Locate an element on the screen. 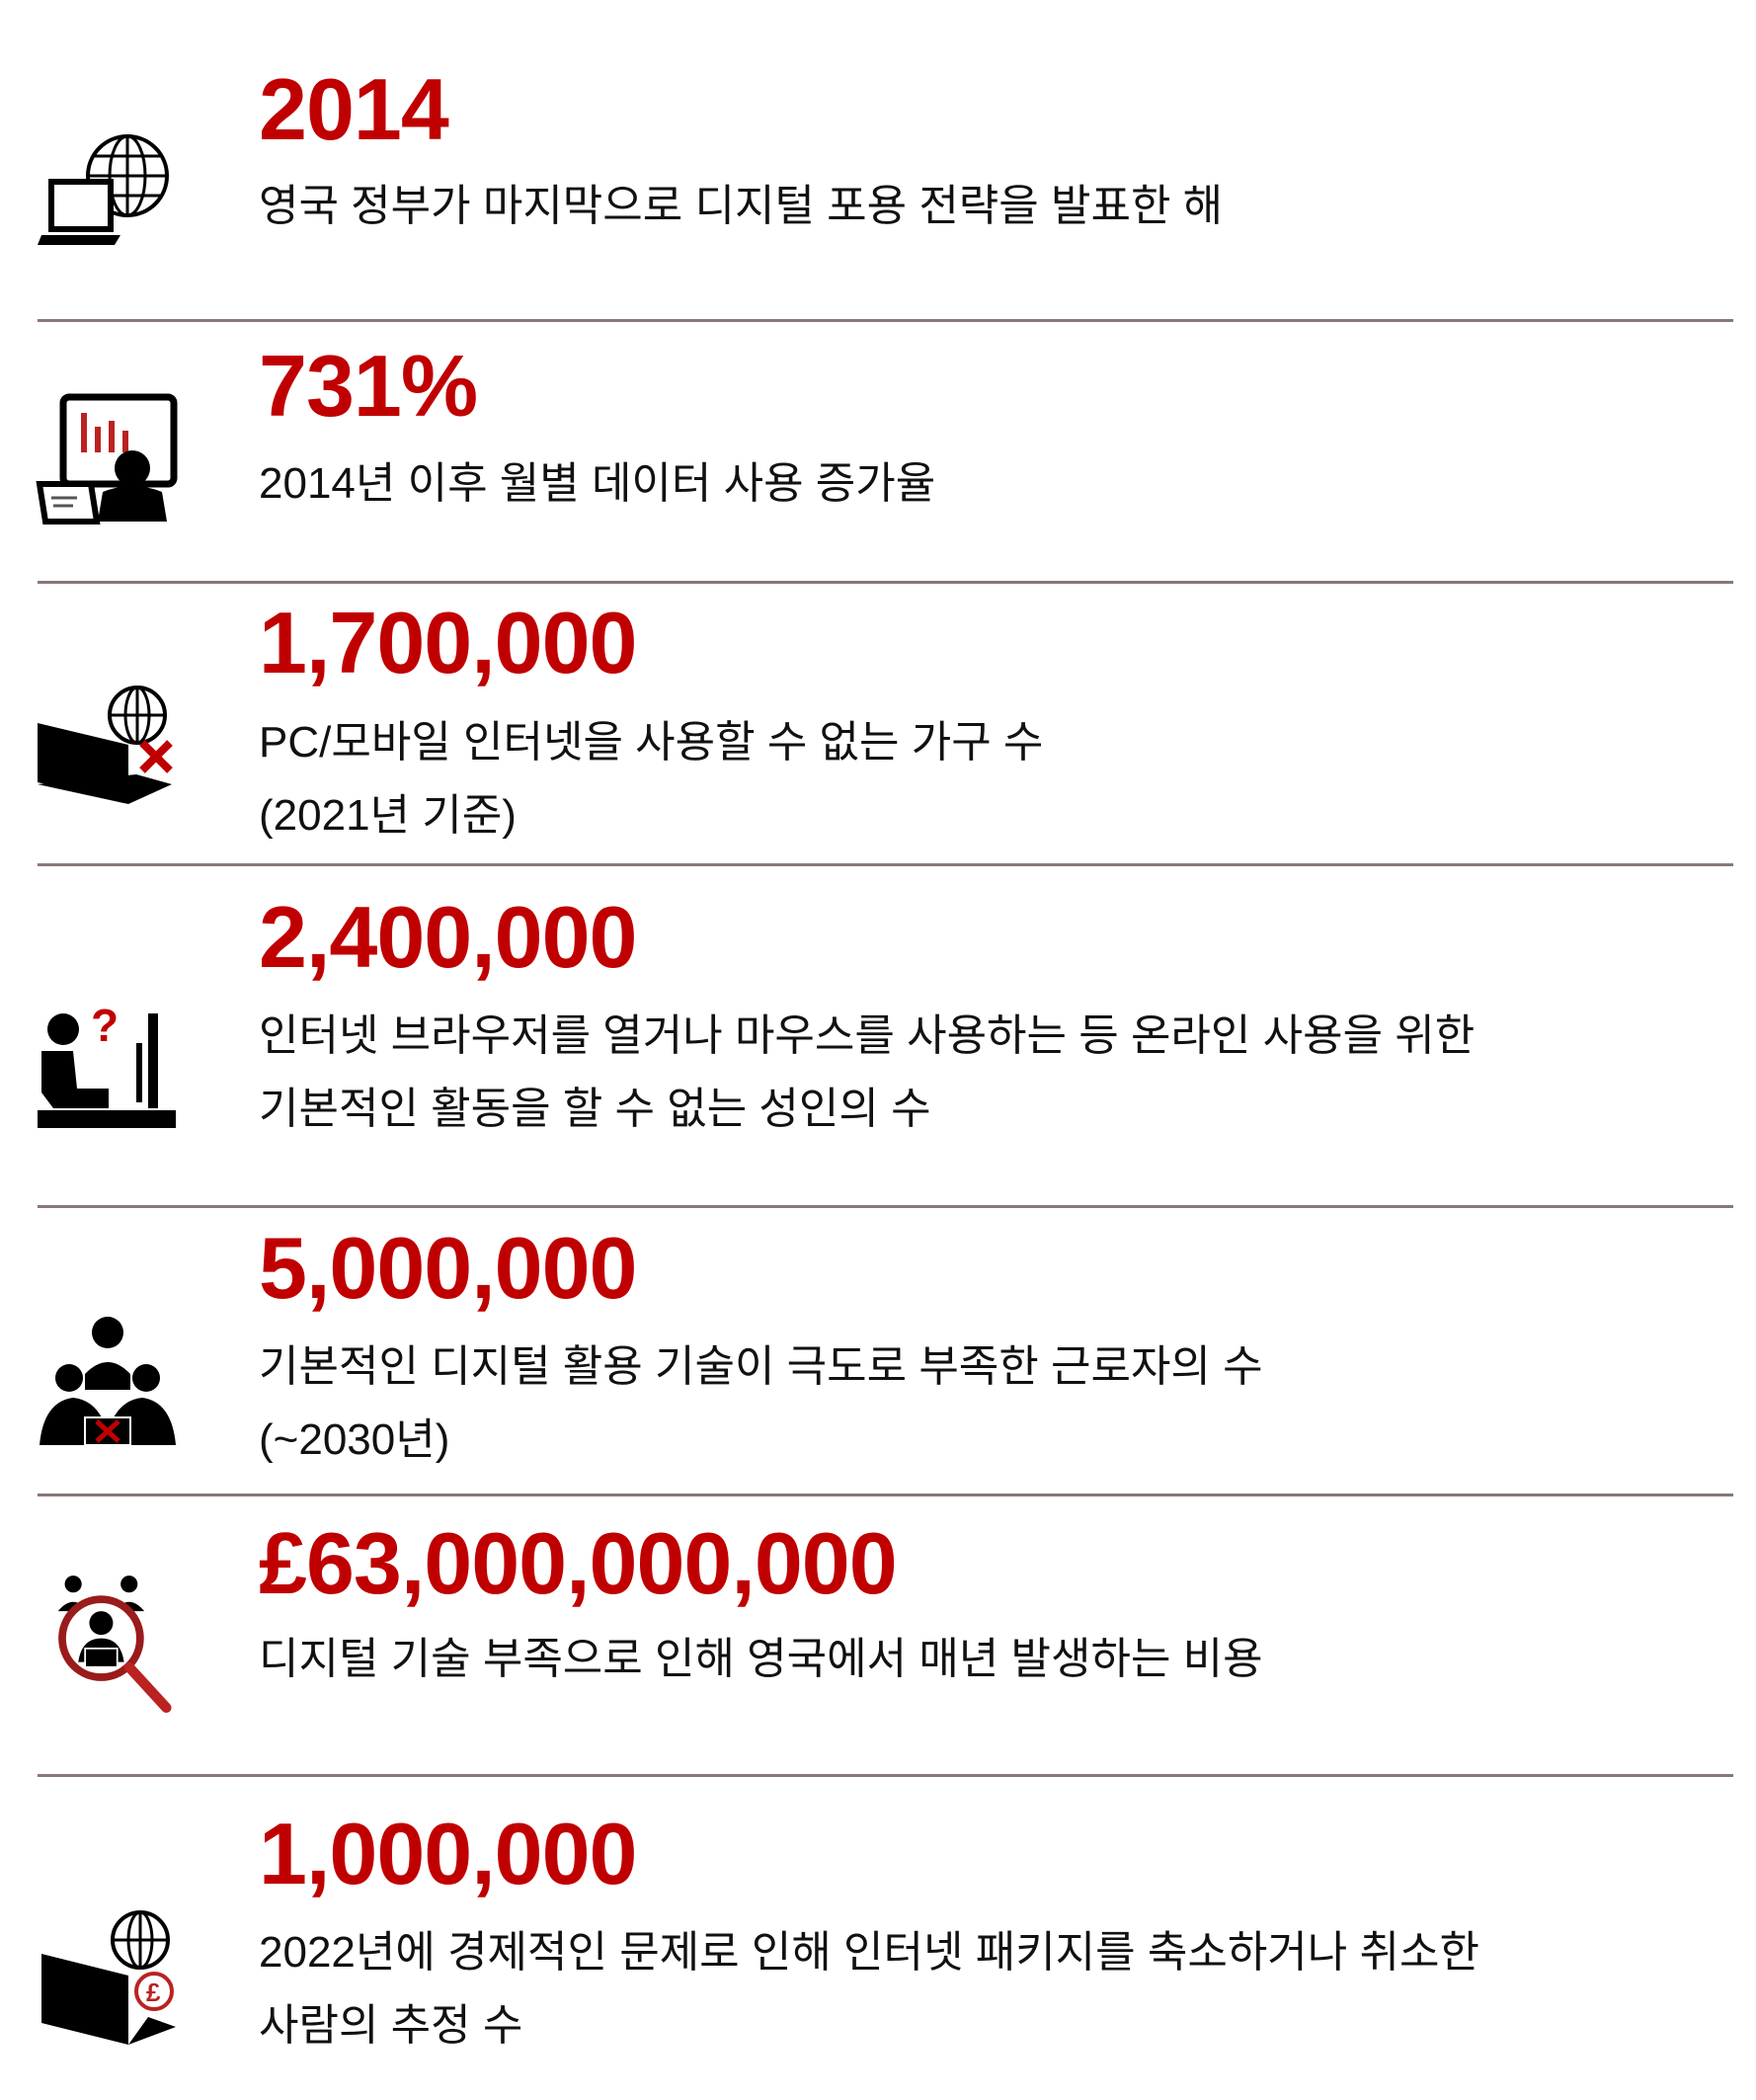 This screenshot has width=1756, height=2100. stat-description: 2014년 이후 월별 데이터 사용 증가율 is located at coordinates (597, 483).